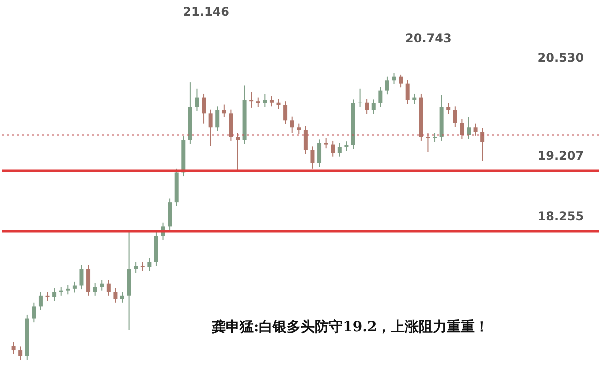  I want to click on annotation: 21.146, so click(206, 12).